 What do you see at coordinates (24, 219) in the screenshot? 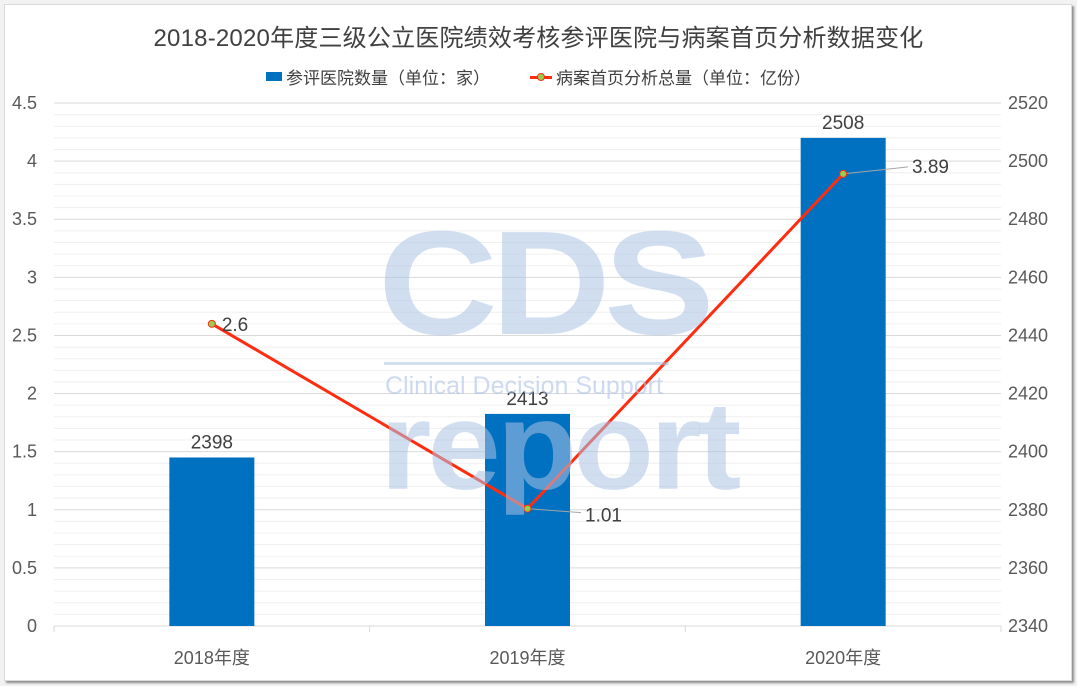
I see `left-axis-tick: 3.5` at bounding box center [24, 219].